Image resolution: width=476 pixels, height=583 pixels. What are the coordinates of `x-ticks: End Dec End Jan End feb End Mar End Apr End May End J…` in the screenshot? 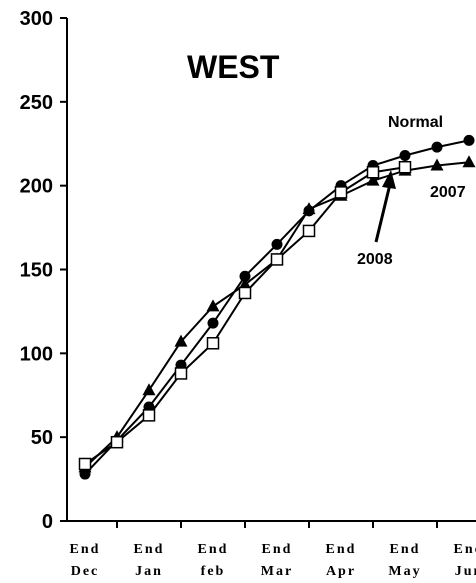 It's located at (273, 550).